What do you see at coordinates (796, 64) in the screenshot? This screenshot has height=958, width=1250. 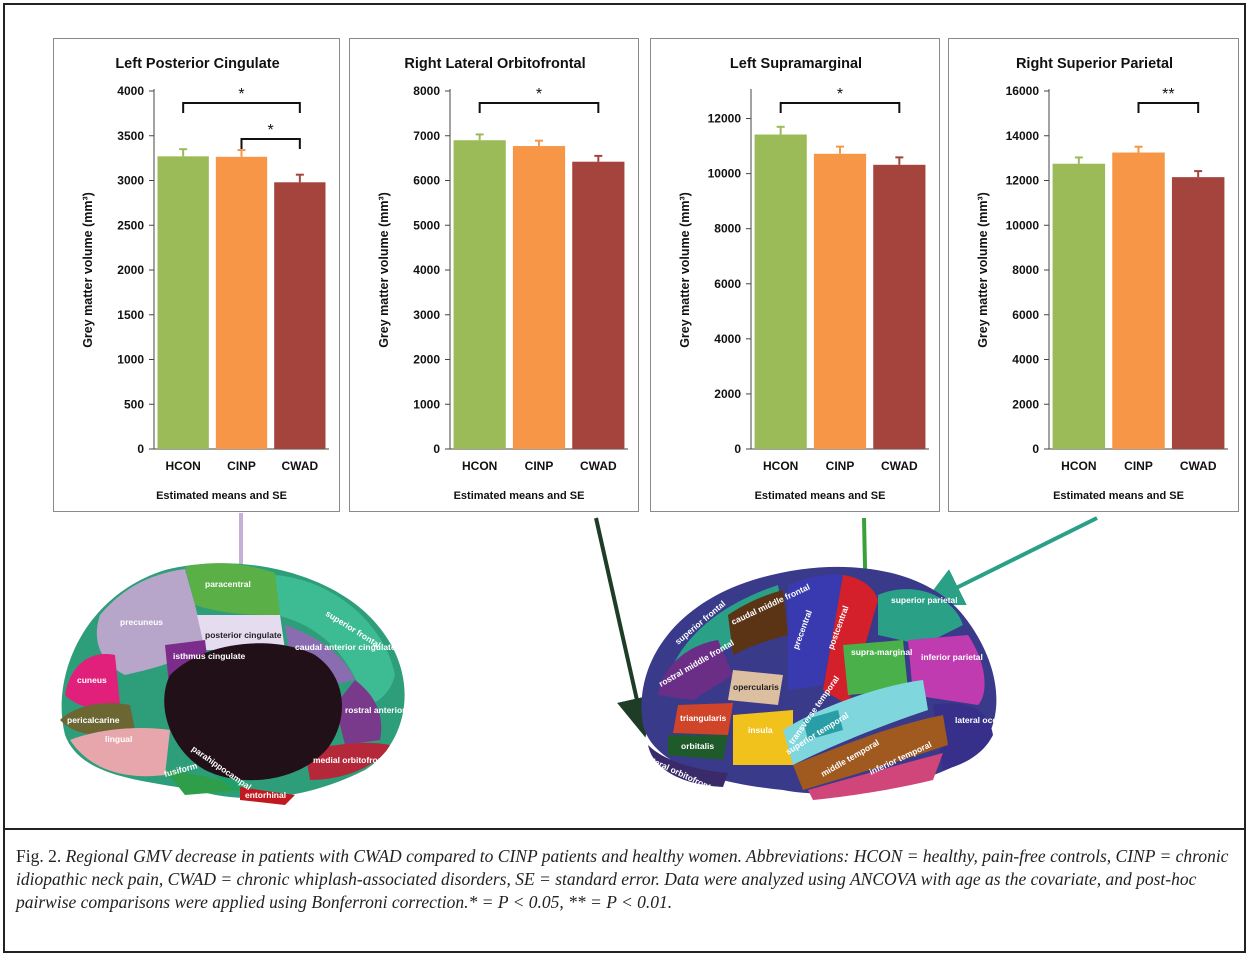 I see `chart-title: Left Supramarginal` at bounding box center [796, 64].